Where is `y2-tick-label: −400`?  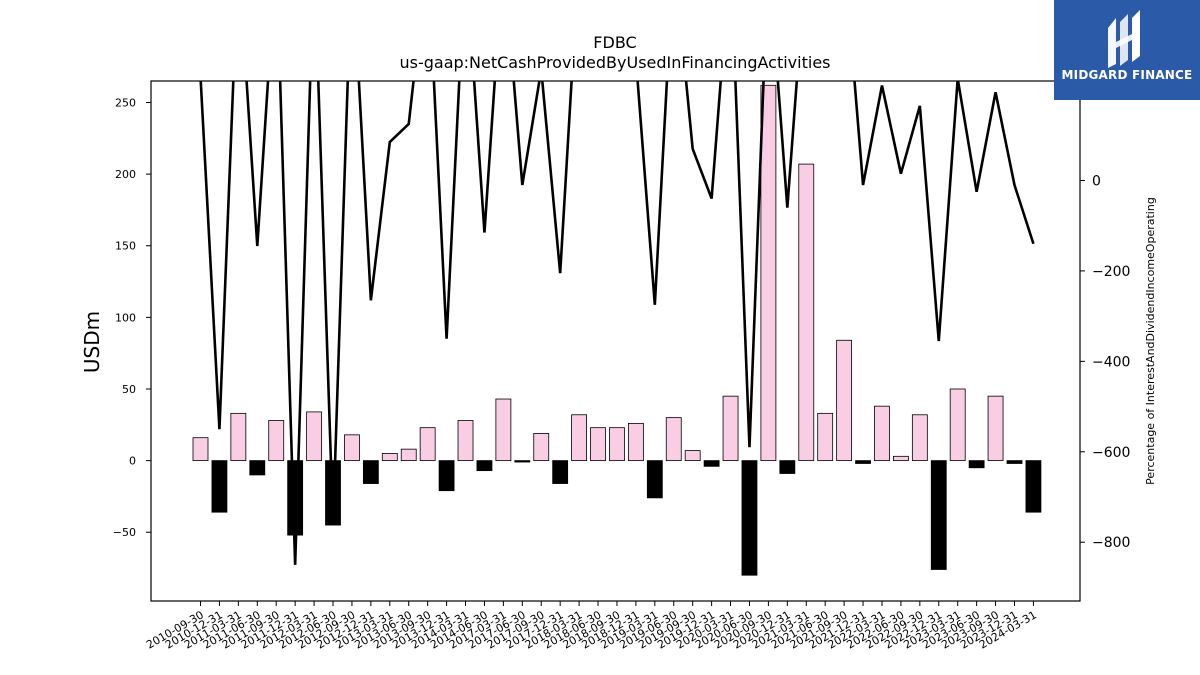 y2-tick-label: −400 is located at coordinates (1111, 362).